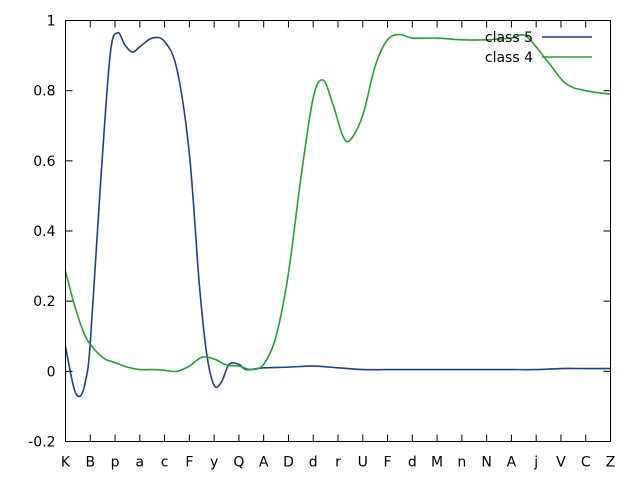  What do you see at coordinates (338, 463) in the screenshot?
I see `x-tick-label: r` at bounding box center [338, 463].